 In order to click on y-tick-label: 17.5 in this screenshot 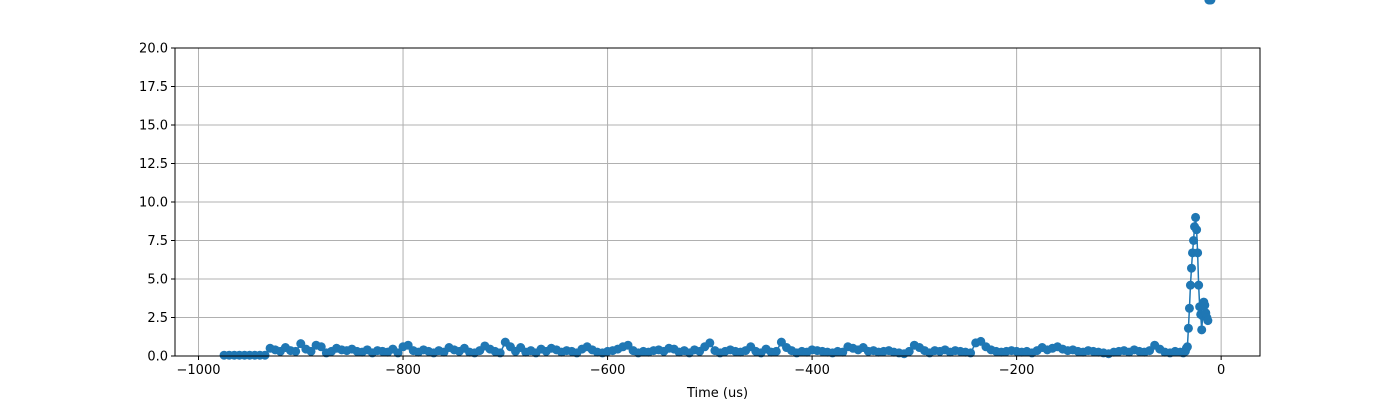, I will do `click(153, 87)`.